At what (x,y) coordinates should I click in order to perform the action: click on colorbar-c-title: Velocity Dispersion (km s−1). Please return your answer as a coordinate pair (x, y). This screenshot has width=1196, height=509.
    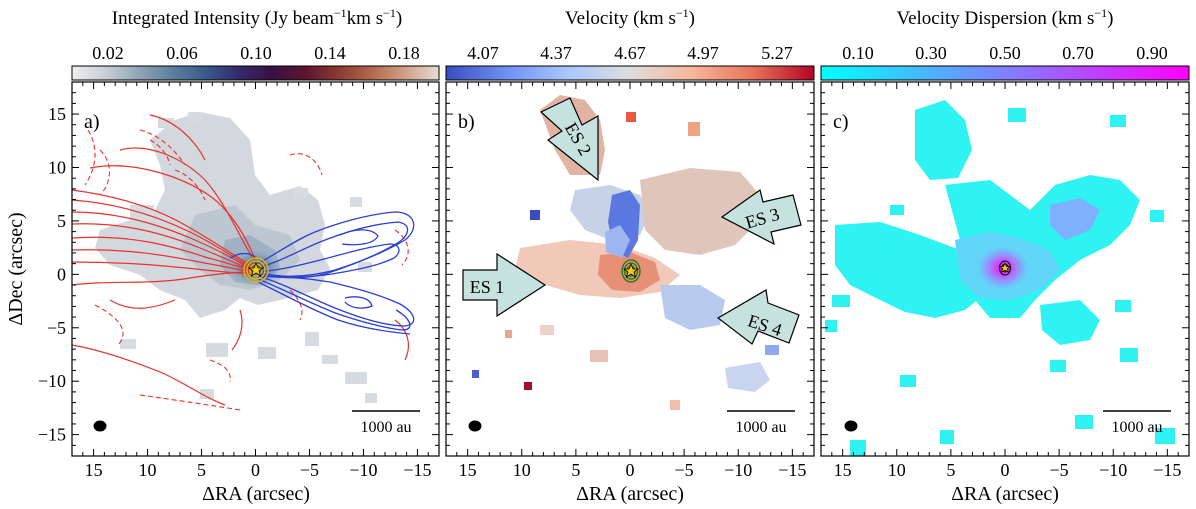
    Looking at the image, I should click on (1004, 17).